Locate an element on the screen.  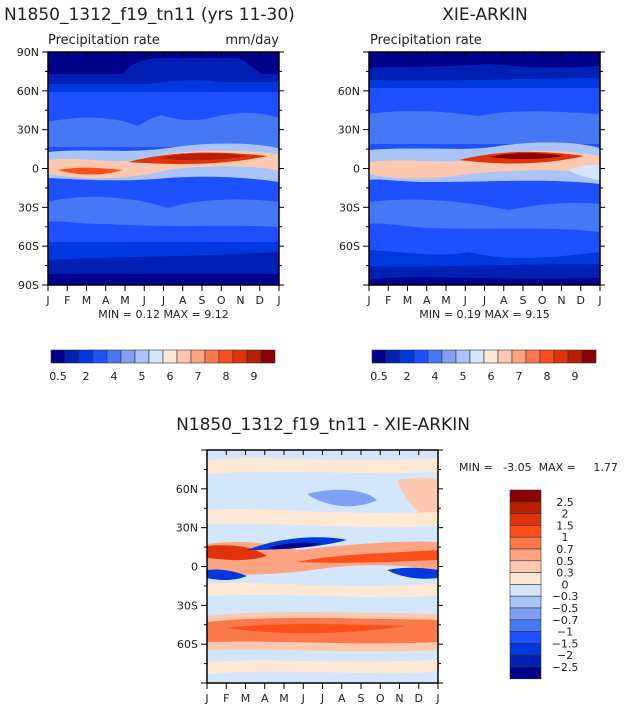
colorbar-label: 0.7 is located at coordinates (565, 549).